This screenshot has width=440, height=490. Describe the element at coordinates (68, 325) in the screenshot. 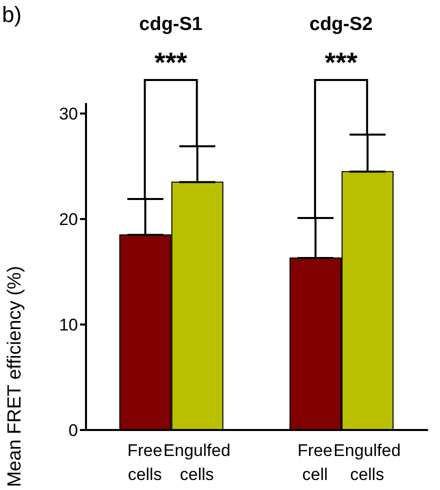

I see `y-tick-label: 10` at that location.